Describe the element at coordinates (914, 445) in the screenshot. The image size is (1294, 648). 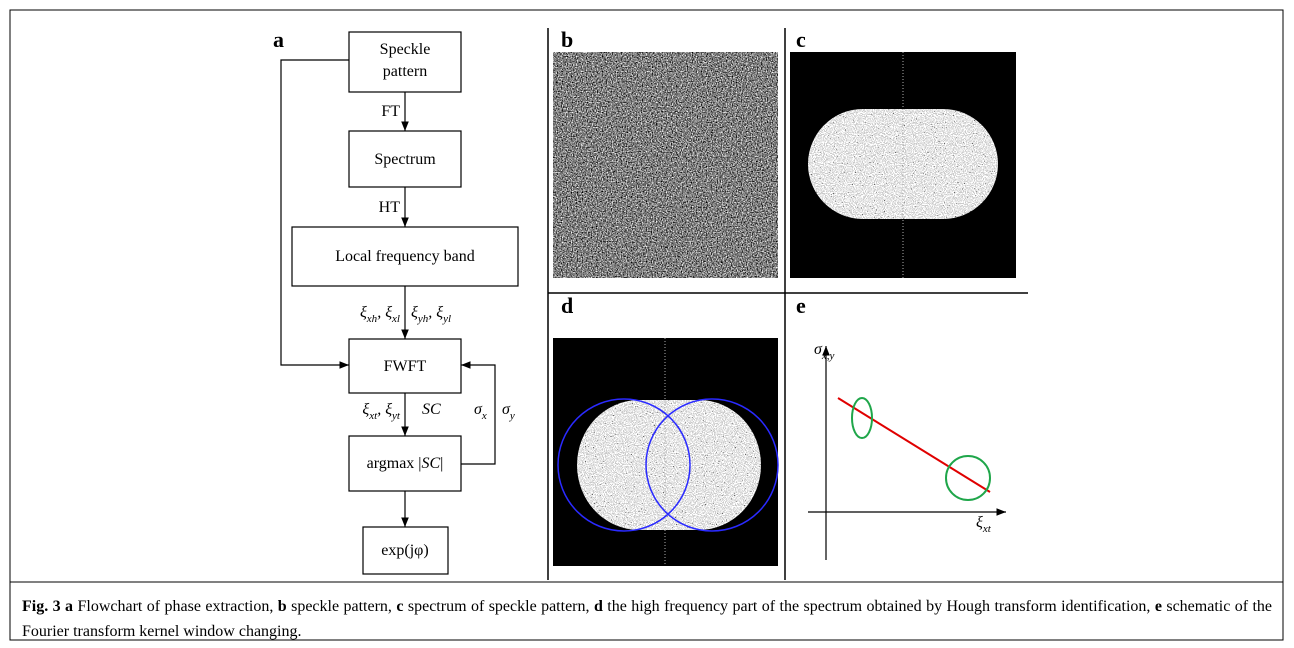
I see `trend-line` at that location.